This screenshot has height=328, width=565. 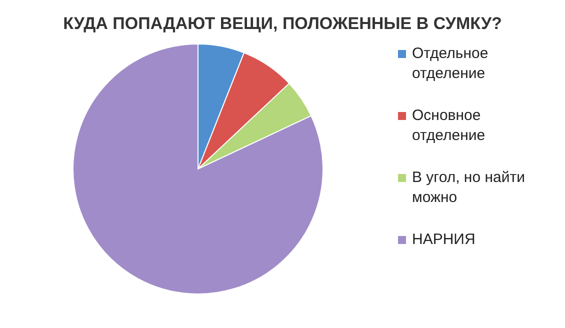 I want to click on legend-label: НАРНИЯ, so click(x=444, y=240).